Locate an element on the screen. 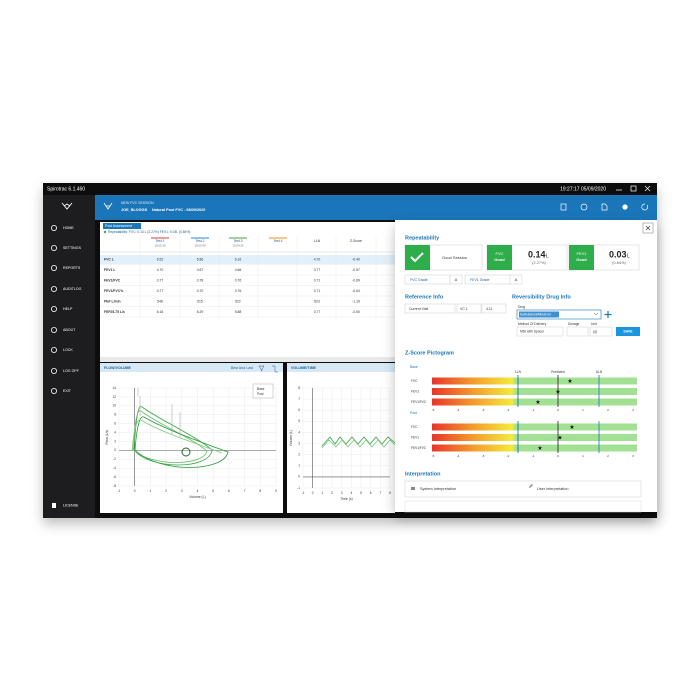 The height and width of the screenshot is (700, 700). session-label: NEW FVC SESSION is located at coordinates (137, 203).